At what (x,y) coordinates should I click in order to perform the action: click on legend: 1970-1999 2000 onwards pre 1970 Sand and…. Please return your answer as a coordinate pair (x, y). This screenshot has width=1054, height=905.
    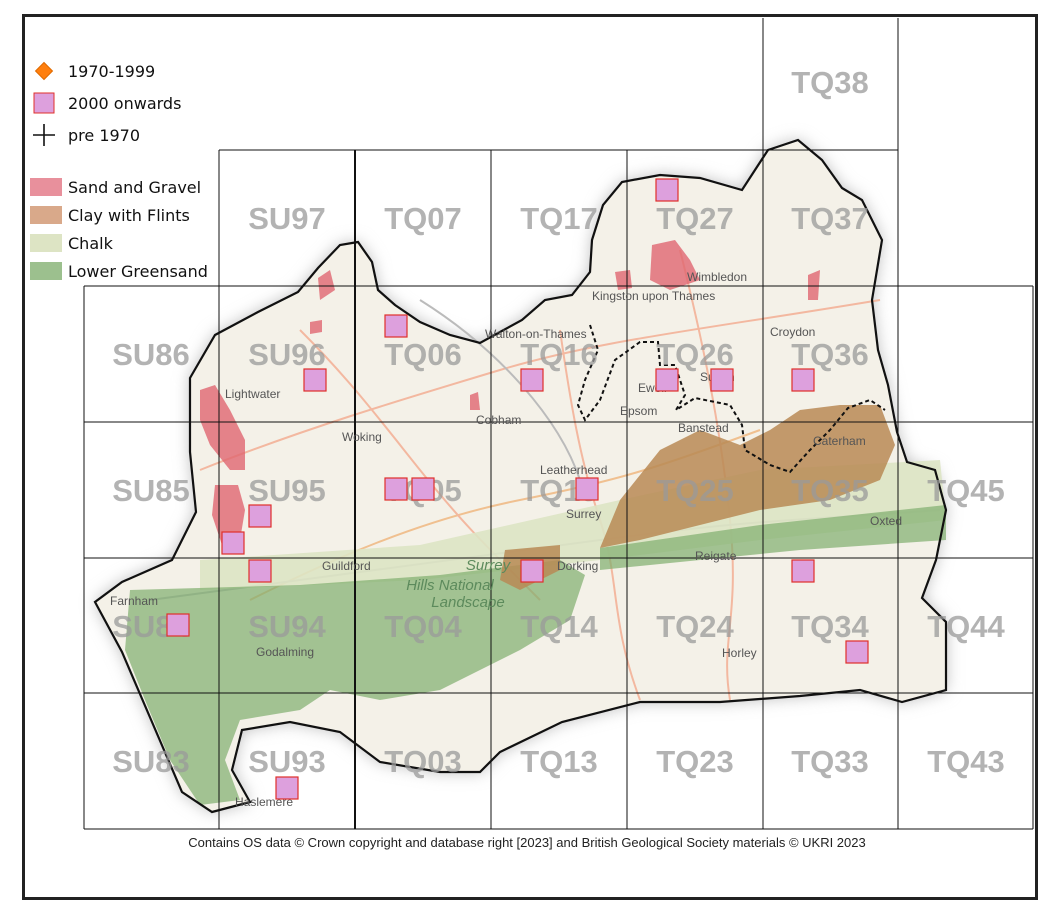
    Looking at the image, I should click on (119, 170).